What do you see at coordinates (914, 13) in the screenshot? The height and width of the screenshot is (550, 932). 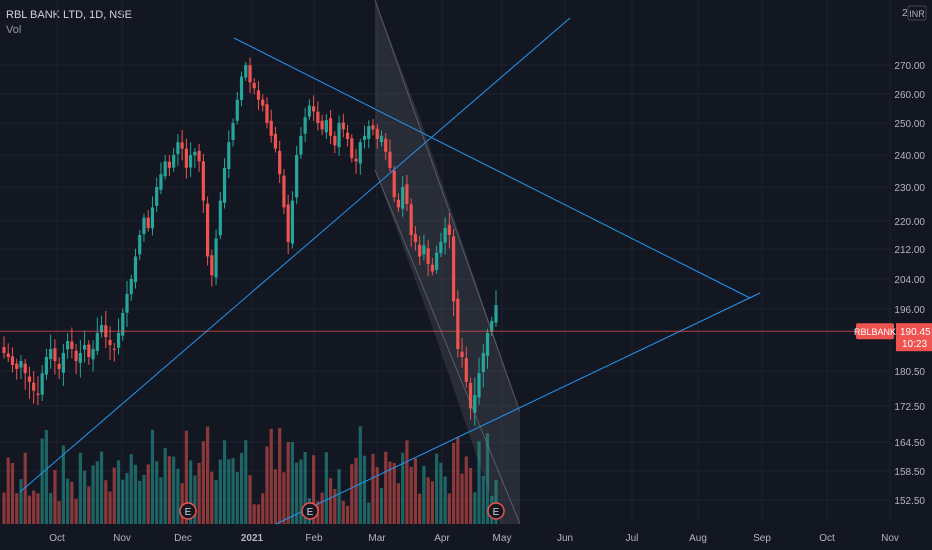 I see `currency-label: 2 INR` at bounding box center [914, 13].